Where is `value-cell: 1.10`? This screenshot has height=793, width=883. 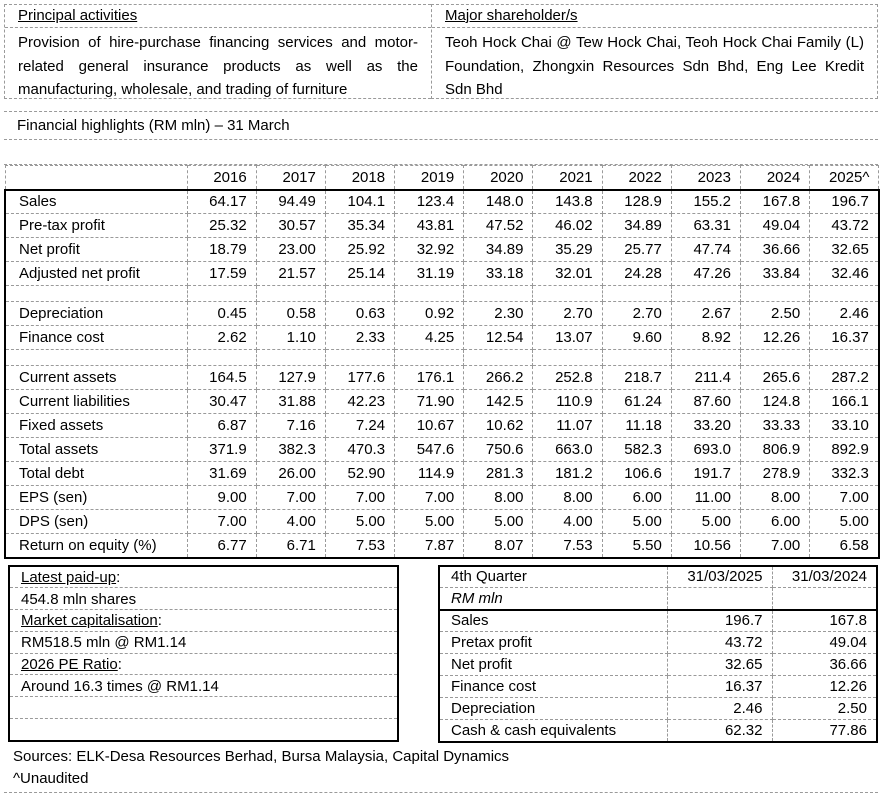 value-cell: 1.10 is located at coordinates (290, 337).